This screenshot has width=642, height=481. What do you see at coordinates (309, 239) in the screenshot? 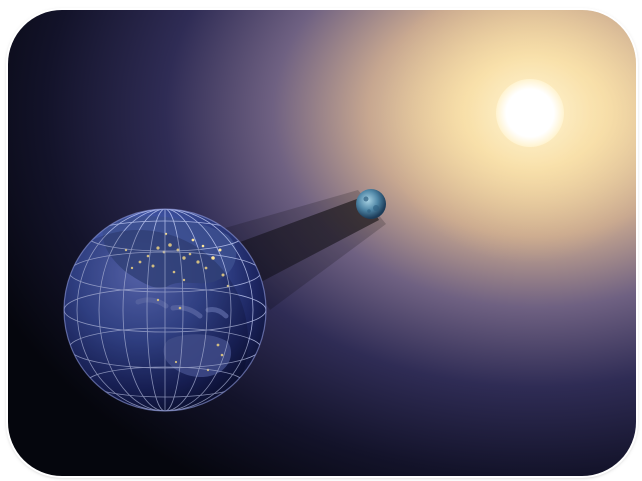
I see `moon-shadow-cone` at bounding box center [309, 239].